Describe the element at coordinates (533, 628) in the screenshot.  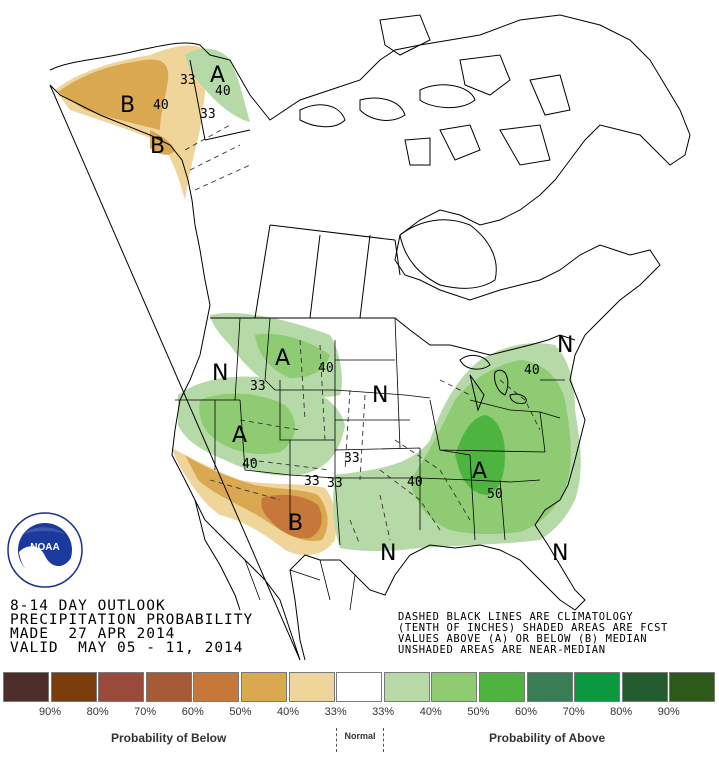
I see `note-line: (TENTH OF INCHES) SHADED AREAS ARE FCST` at that location.